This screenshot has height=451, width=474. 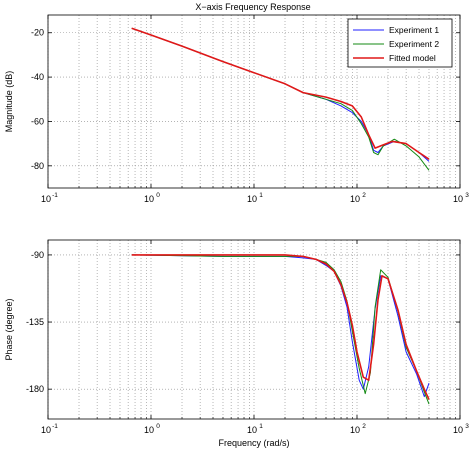 What do you see at coordinates (37, 33) in the screenshot?
I see `y-tick-label: -20` at bounding box center [37, 33].